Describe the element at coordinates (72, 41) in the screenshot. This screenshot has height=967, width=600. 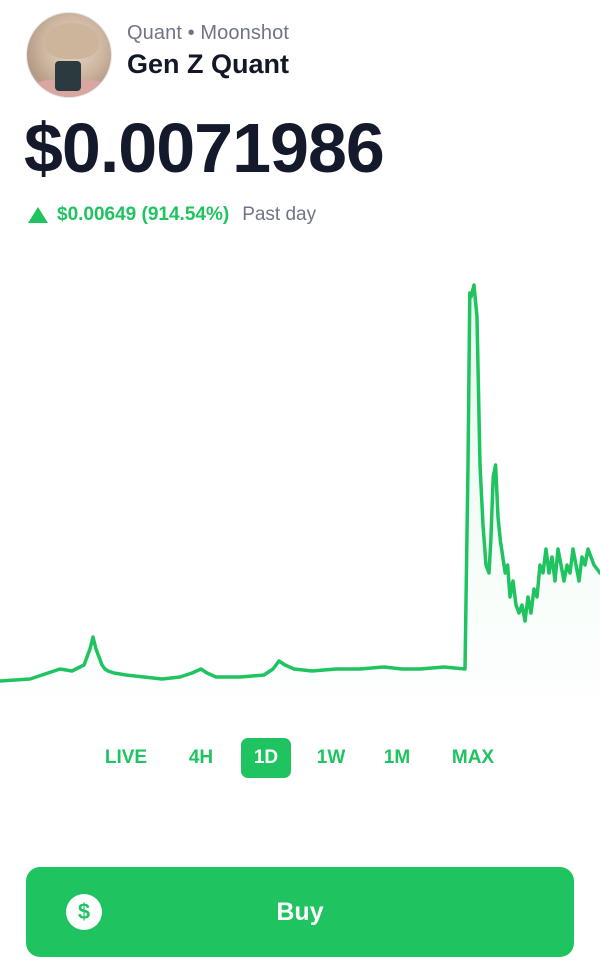
I see `avatar-hair` at that location.